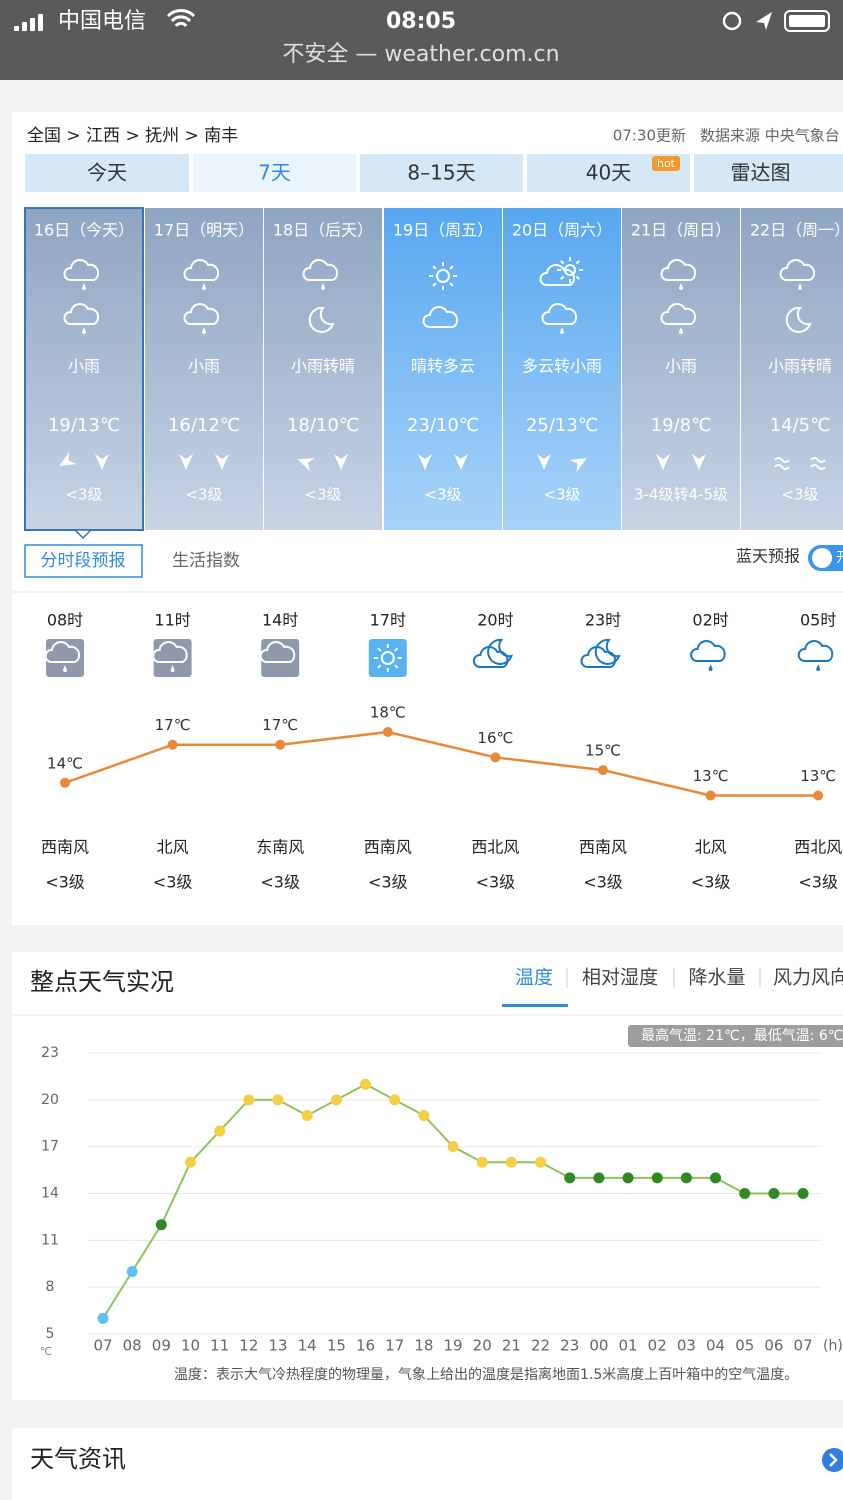  I want to click on tab-underline, so click(535, 1005).